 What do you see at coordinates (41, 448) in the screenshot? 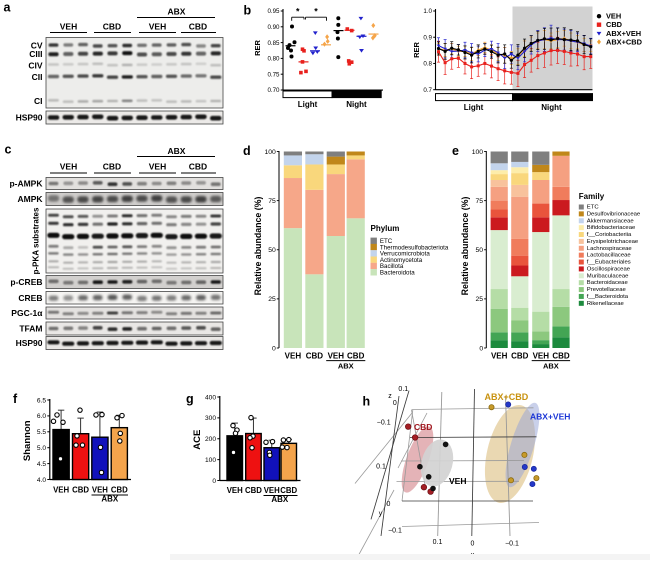
I see `svg-text: 5.0` at bounding box center [41, 448].